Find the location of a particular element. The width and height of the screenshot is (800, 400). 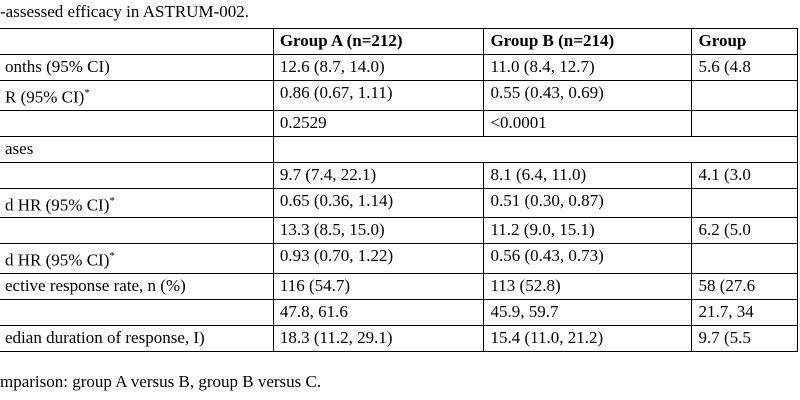

table-cell: 58 (27.6 is located at coordinates (744, 286).